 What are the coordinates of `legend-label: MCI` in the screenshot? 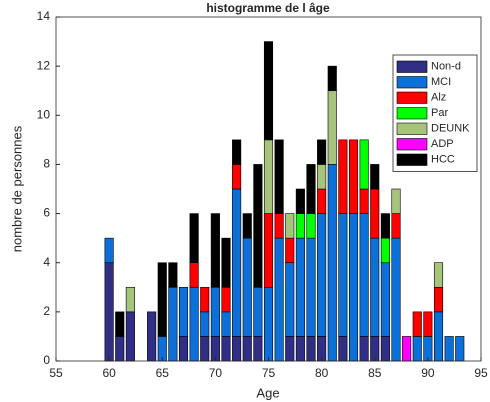 It's located at (441, 82).